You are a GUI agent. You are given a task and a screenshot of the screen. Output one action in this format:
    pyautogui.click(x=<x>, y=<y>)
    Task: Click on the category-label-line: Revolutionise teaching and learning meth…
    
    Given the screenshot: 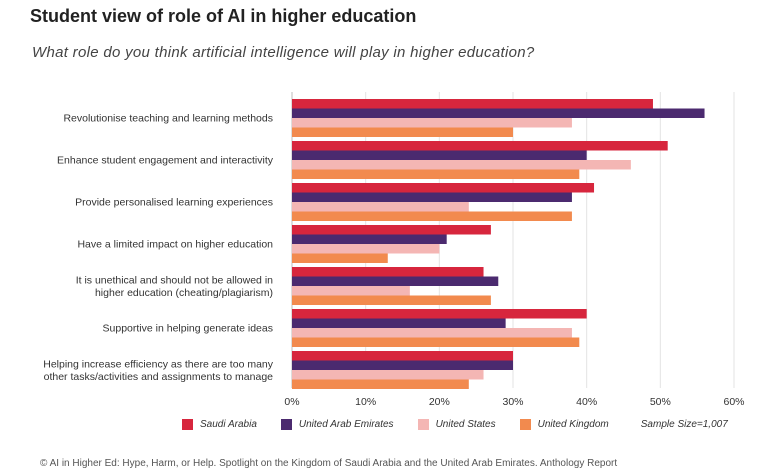 What is the action you would take?
    pyautogui.click(x=168, y=119)
    